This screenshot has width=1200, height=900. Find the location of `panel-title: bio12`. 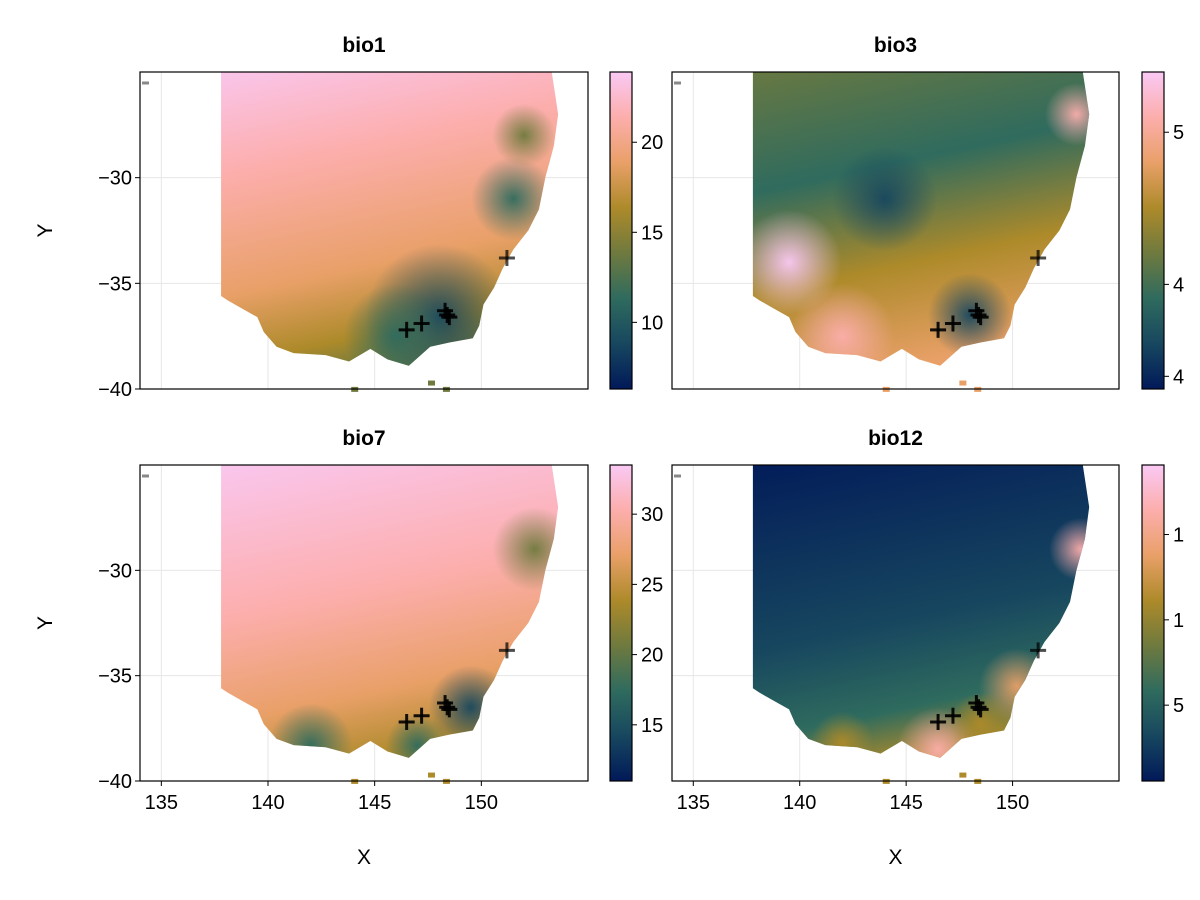

panel-title: bio12 is located at coordinates (895, 438).